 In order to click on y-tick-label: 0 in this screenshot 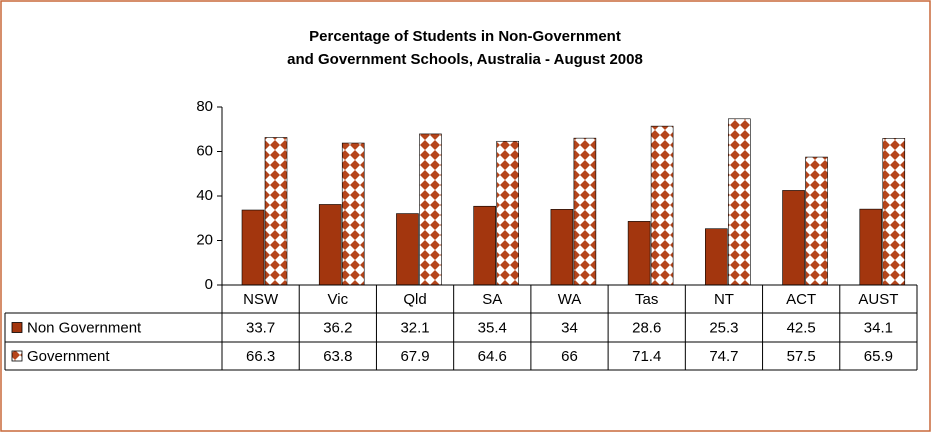, I will do `click(209, 284)`.